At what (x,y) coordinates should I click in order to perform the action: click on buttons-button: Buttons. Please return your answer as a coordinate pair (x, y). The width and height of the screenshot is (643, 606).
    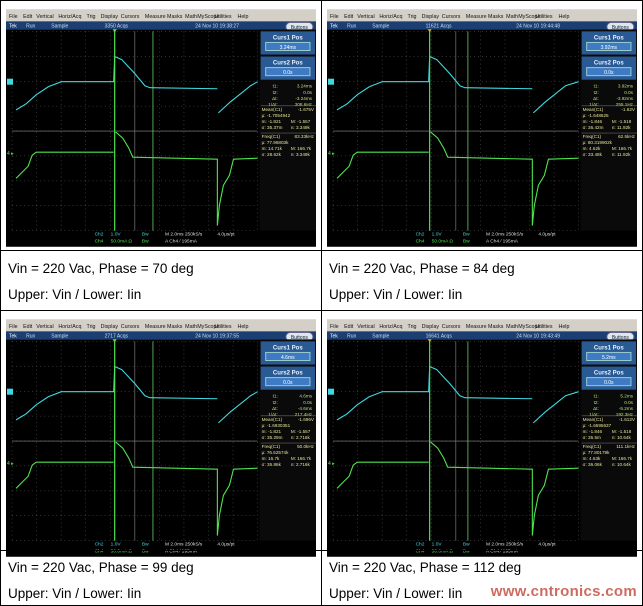
    Looking at the image, I should click on (620, 336).